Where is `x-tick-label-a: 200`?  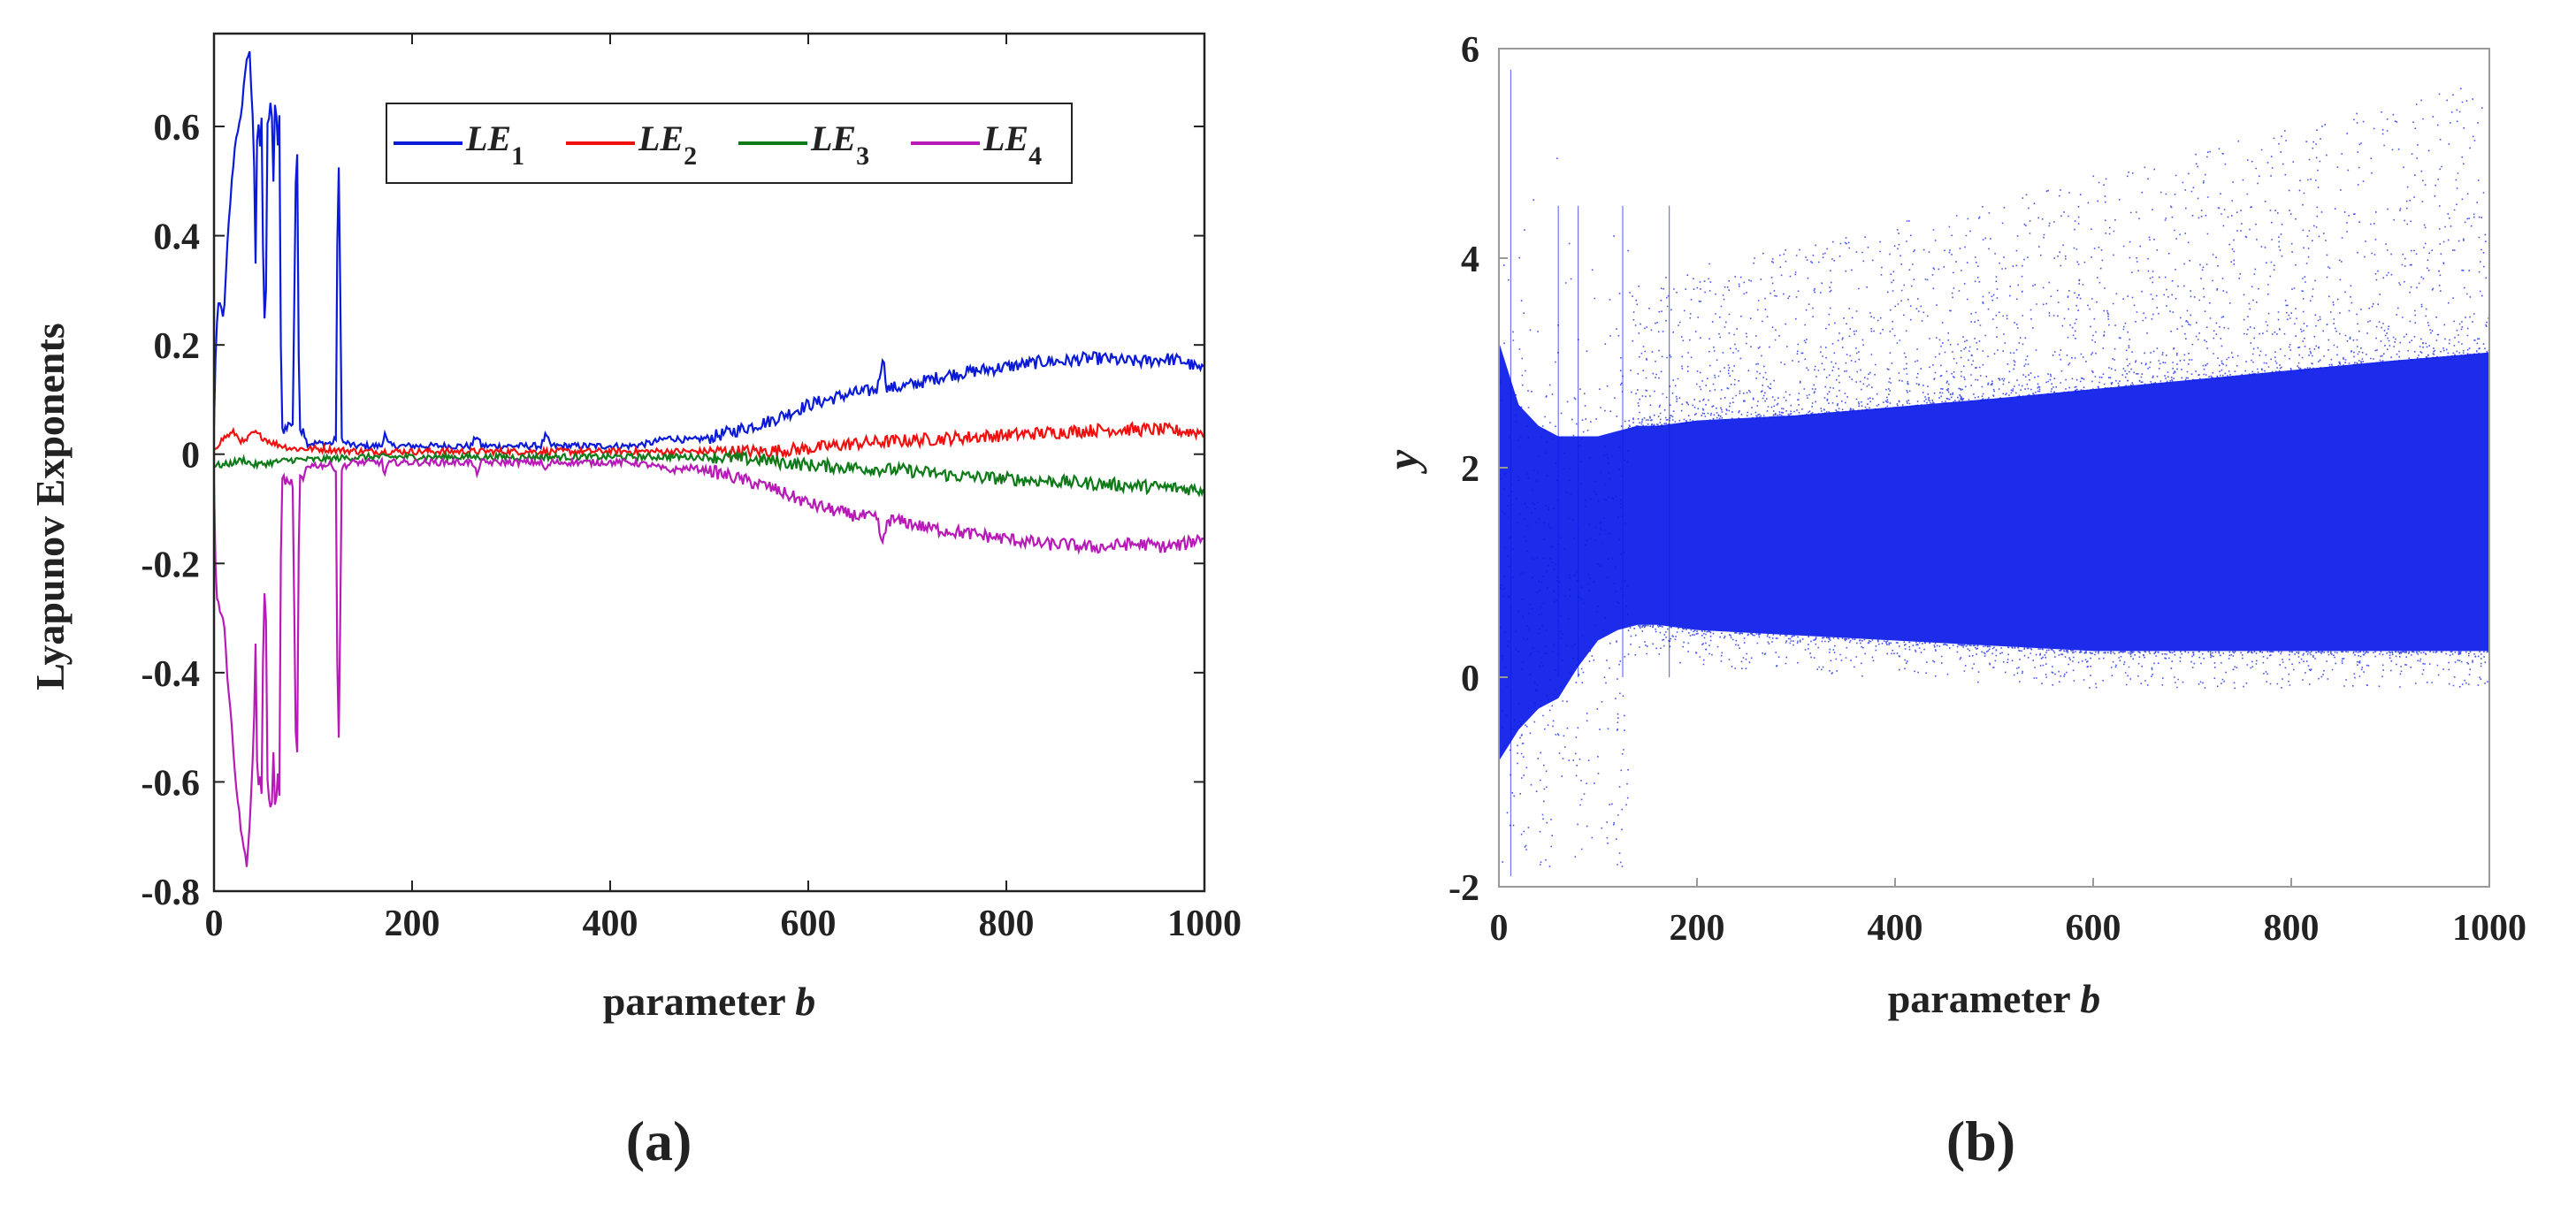 x-tick-label-a: 200 is located at coordinates (412, 924).